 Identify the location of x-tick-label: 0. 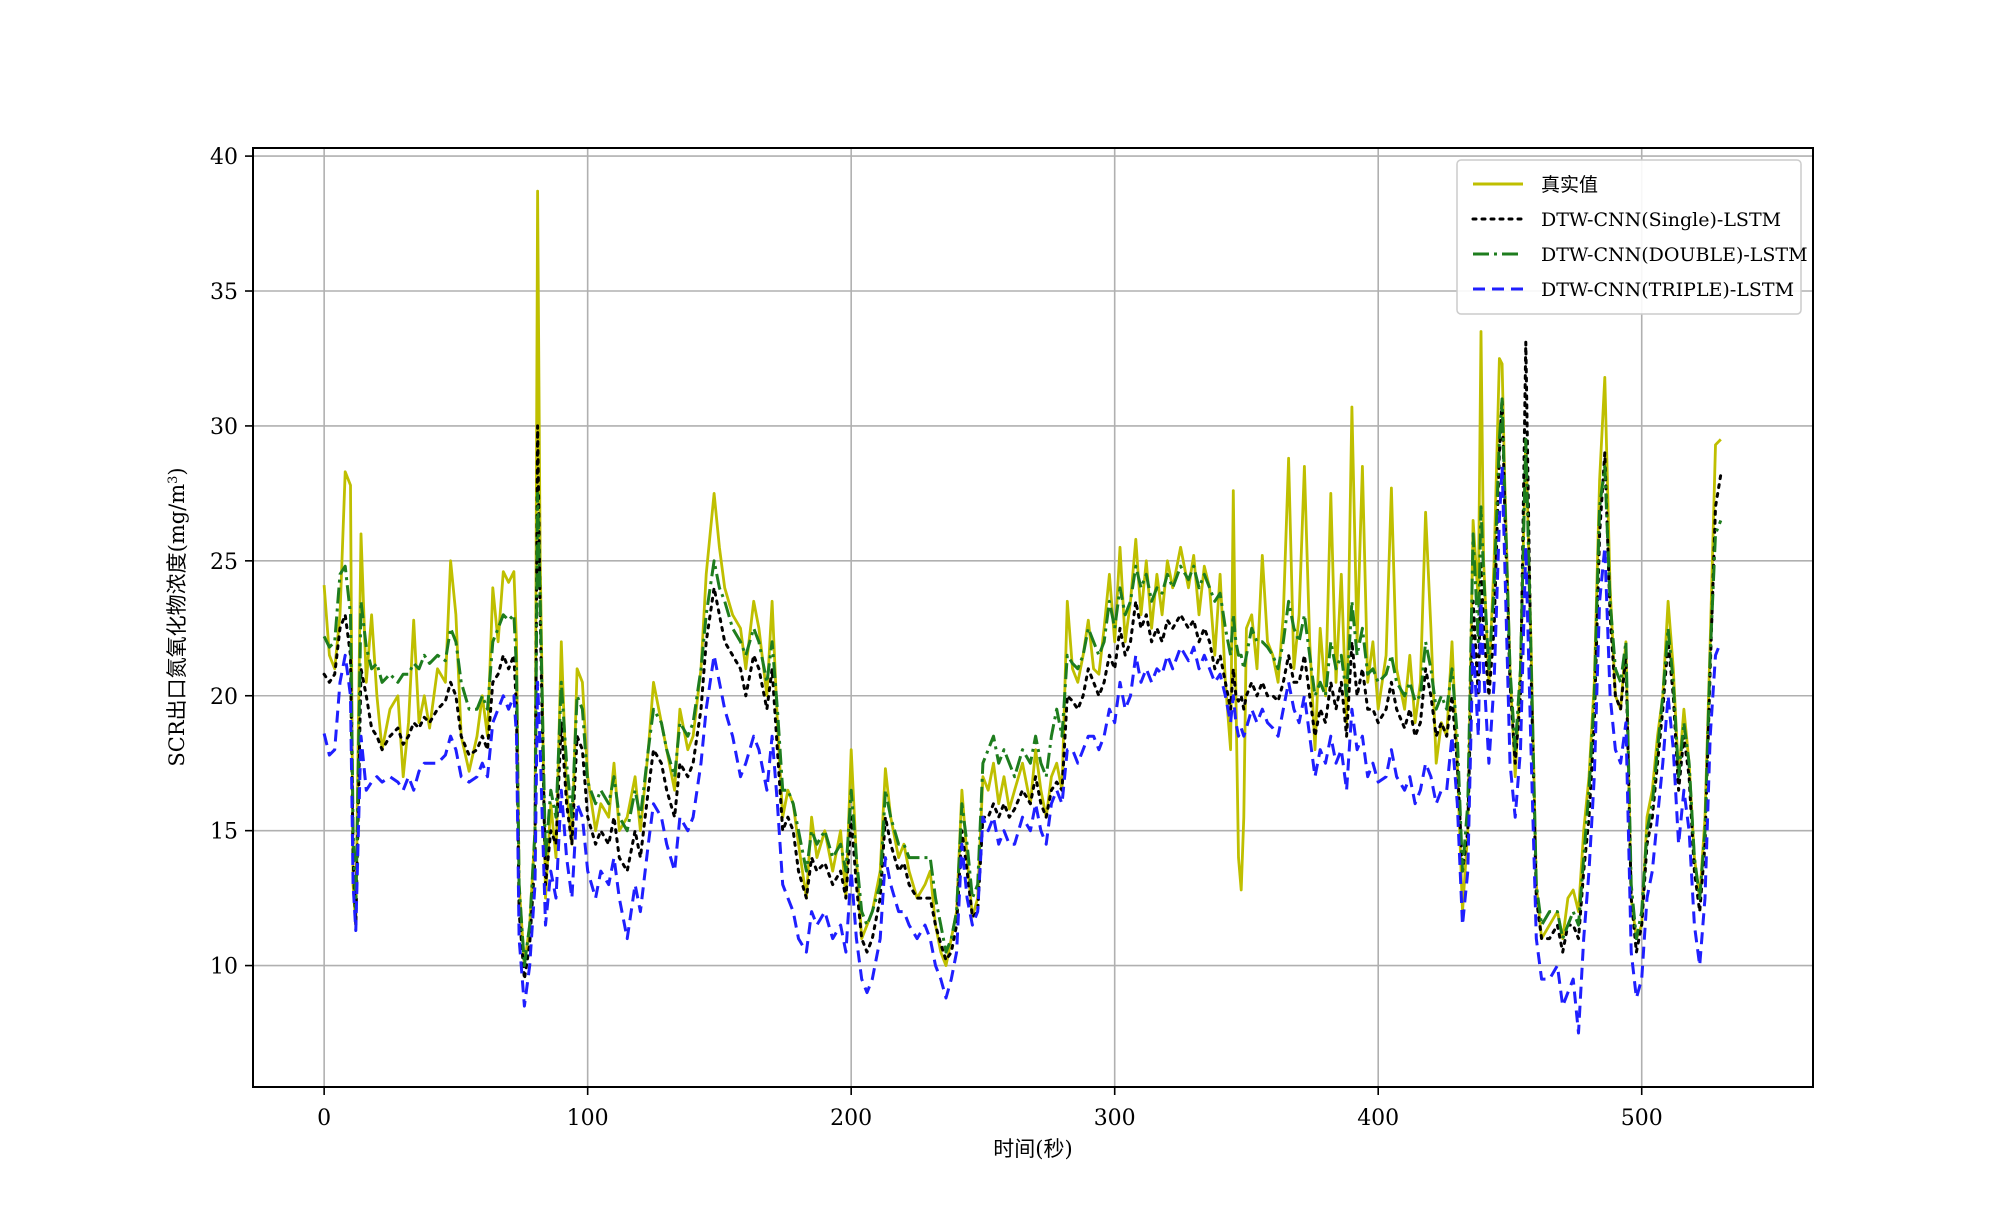
(324, 1118).